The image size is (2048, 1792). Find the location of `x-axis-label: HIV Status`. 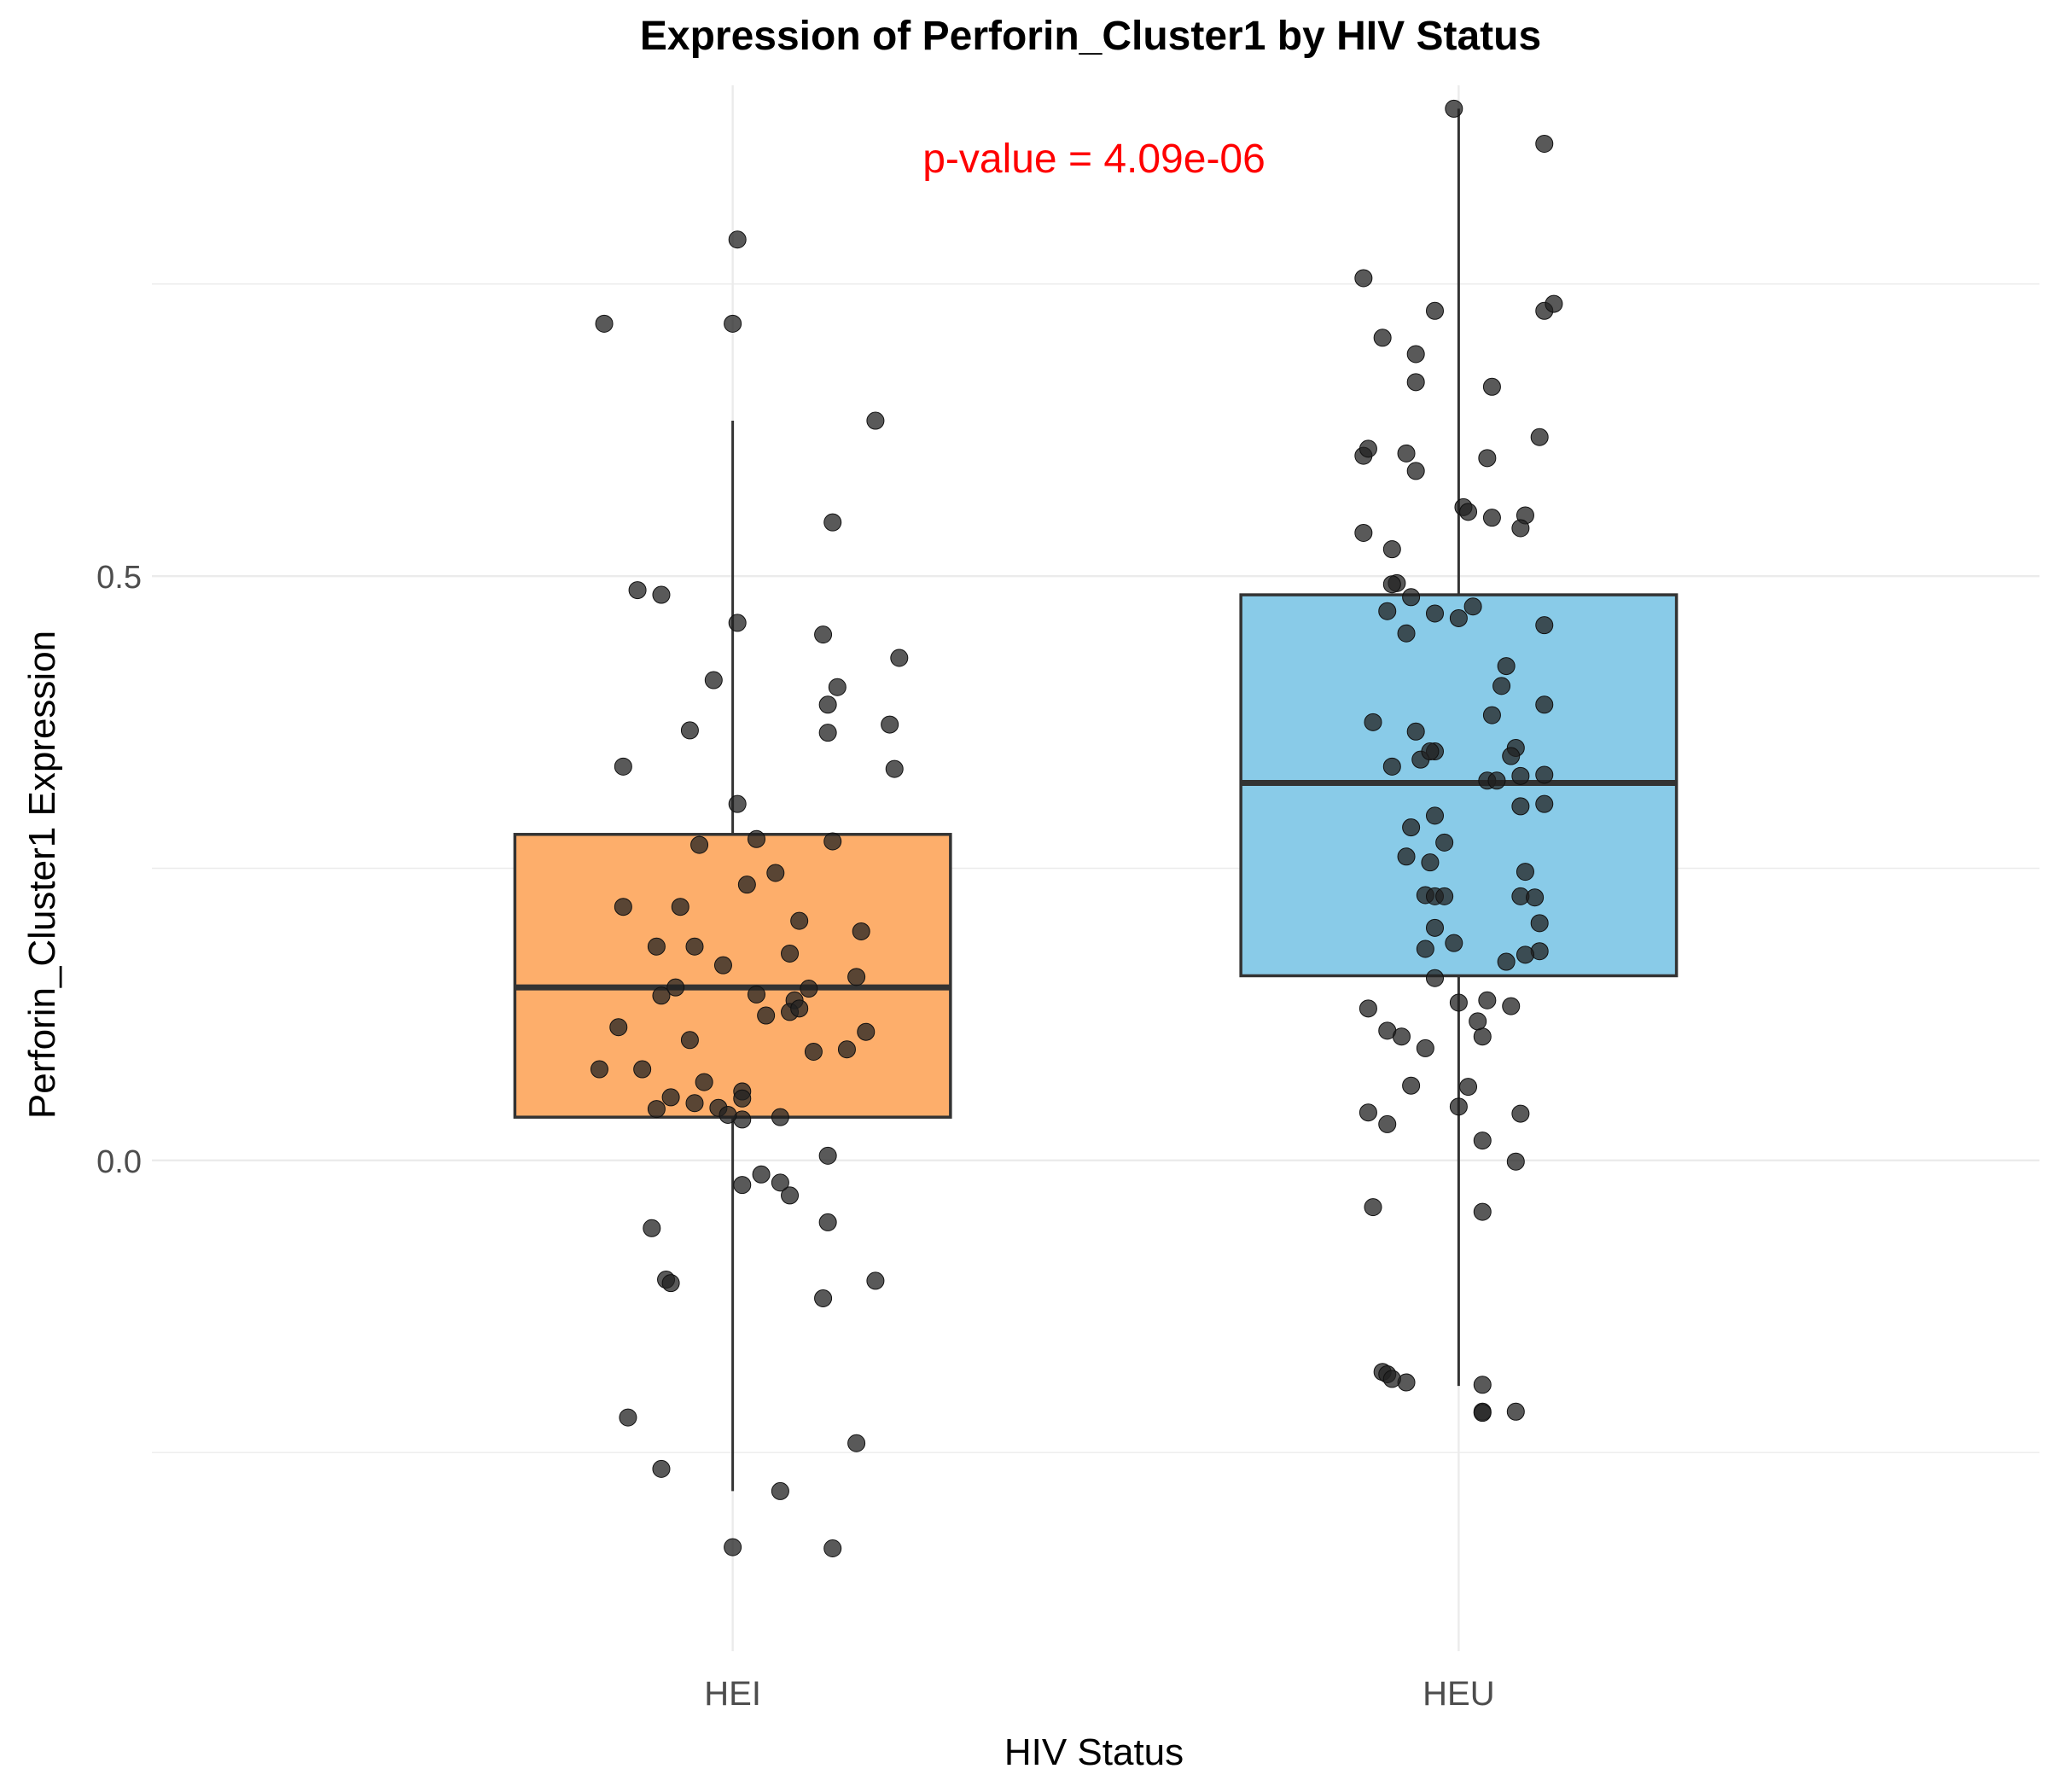

x-axis-label: HIV Status is located at coordinates (1094, 1752).